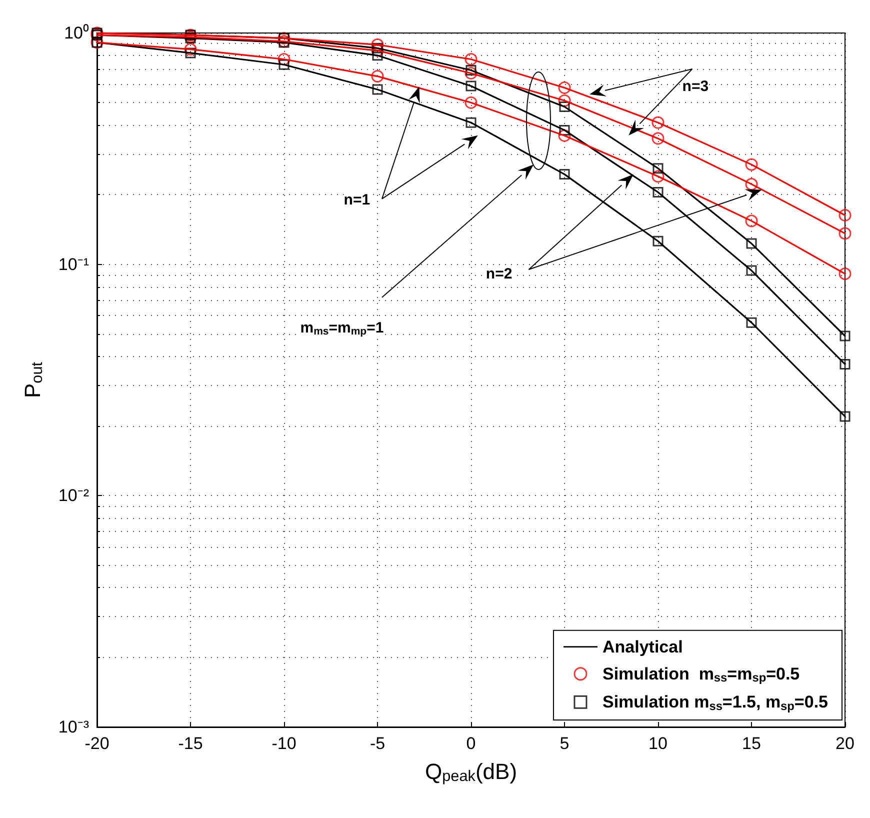 Image resolution: width=870 pixels, height=818 pixels. Describe the element at coordinates (751, 743) in the screenshot. I see `x-tick-label: 15` at that location.